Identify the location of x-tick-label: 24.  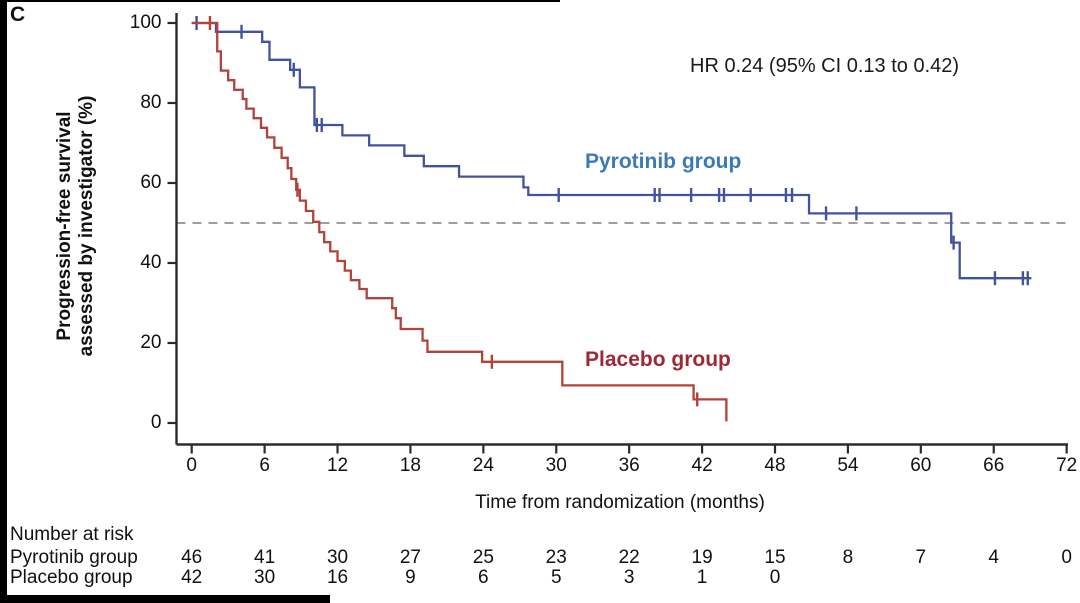
(483, 465).